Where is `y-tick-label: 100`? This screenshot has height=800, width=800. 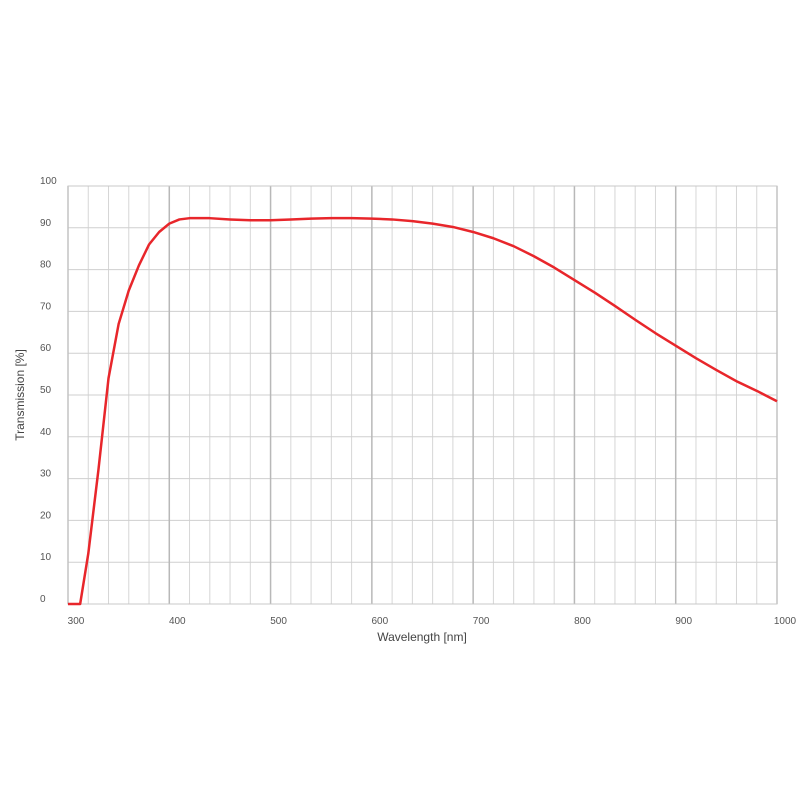 y-tick-label: 100 is located at coordinates (48, 181).